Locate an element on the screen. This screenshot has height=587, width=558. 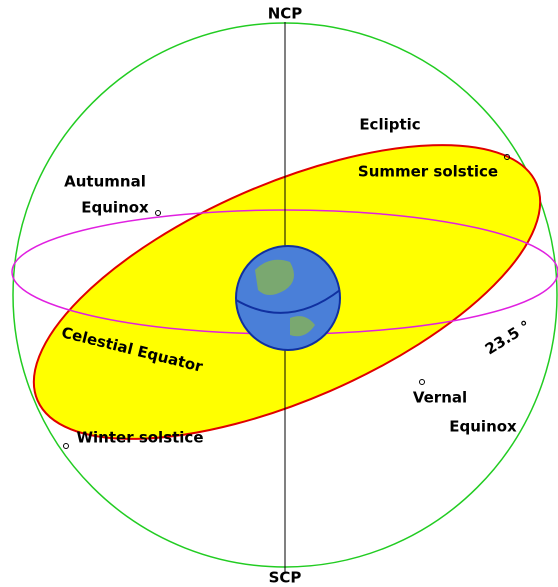
ncp-label: NCP is located at coordinates (285, 14).